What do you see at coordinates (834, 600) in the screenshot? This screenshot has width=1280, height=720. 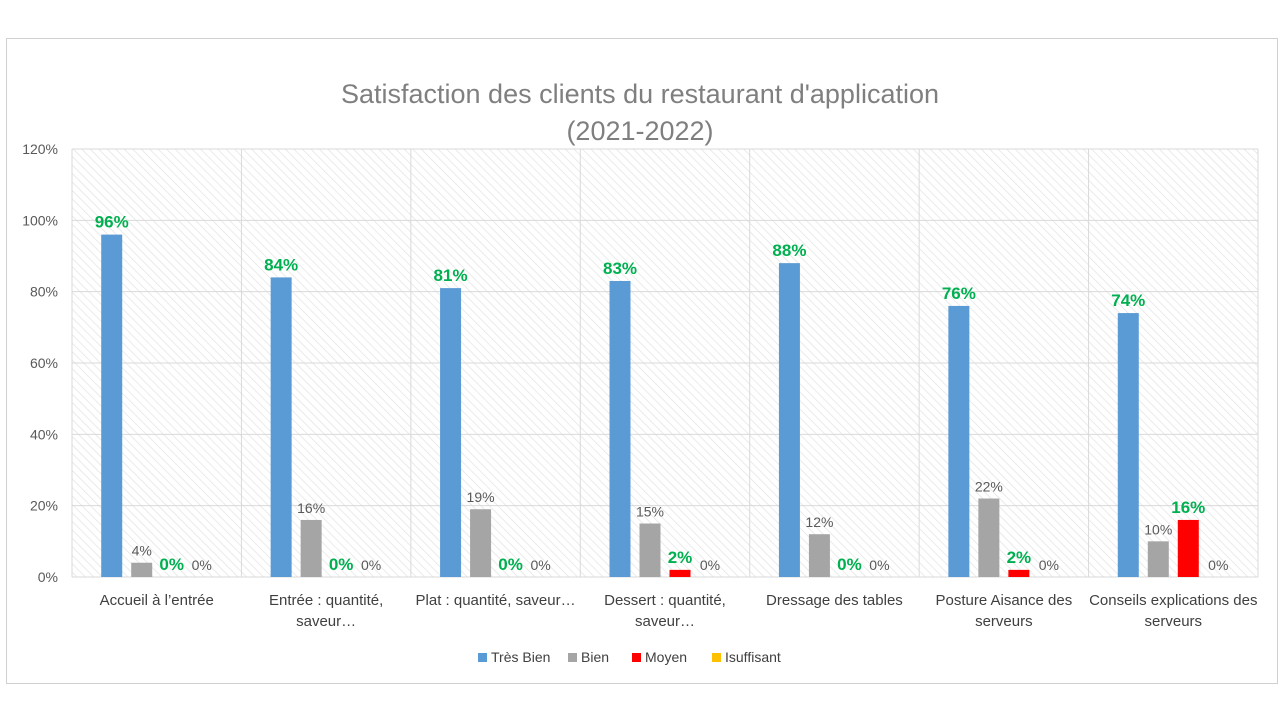 I see `x-tick-label: Dressage des tables` at bounding box center [834, 600].